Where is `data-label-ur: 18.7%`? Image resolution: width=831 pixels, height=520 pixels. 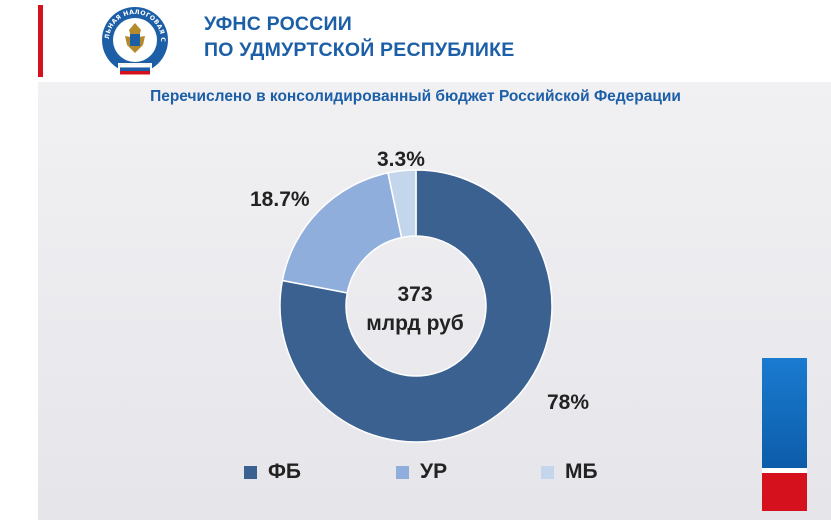 data-label-ur: 18.7% is located at coordinates (280, 199).